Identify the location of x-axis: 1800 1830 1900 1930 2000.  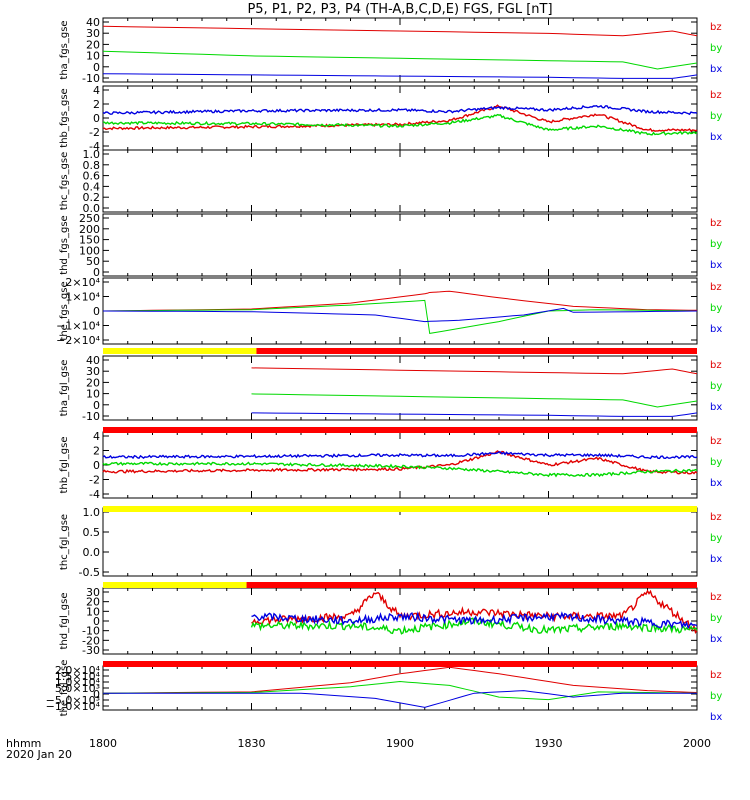
(400, 743).